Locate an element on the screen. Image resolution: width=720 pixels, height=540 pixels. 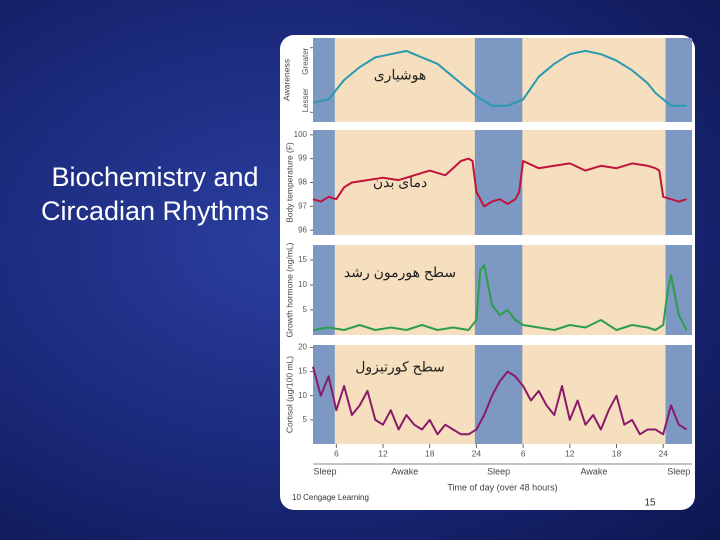
slide-title: Biochemistry and Circadian Rhythms is located at coordinates (155, 194).